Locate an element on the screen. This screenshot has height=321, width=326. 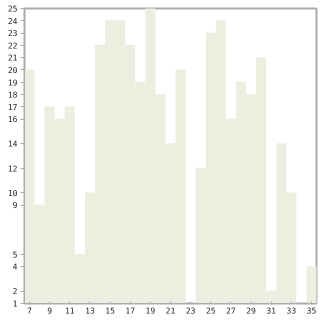
x-tick-label: 35 is located at coordinates (311, 311).